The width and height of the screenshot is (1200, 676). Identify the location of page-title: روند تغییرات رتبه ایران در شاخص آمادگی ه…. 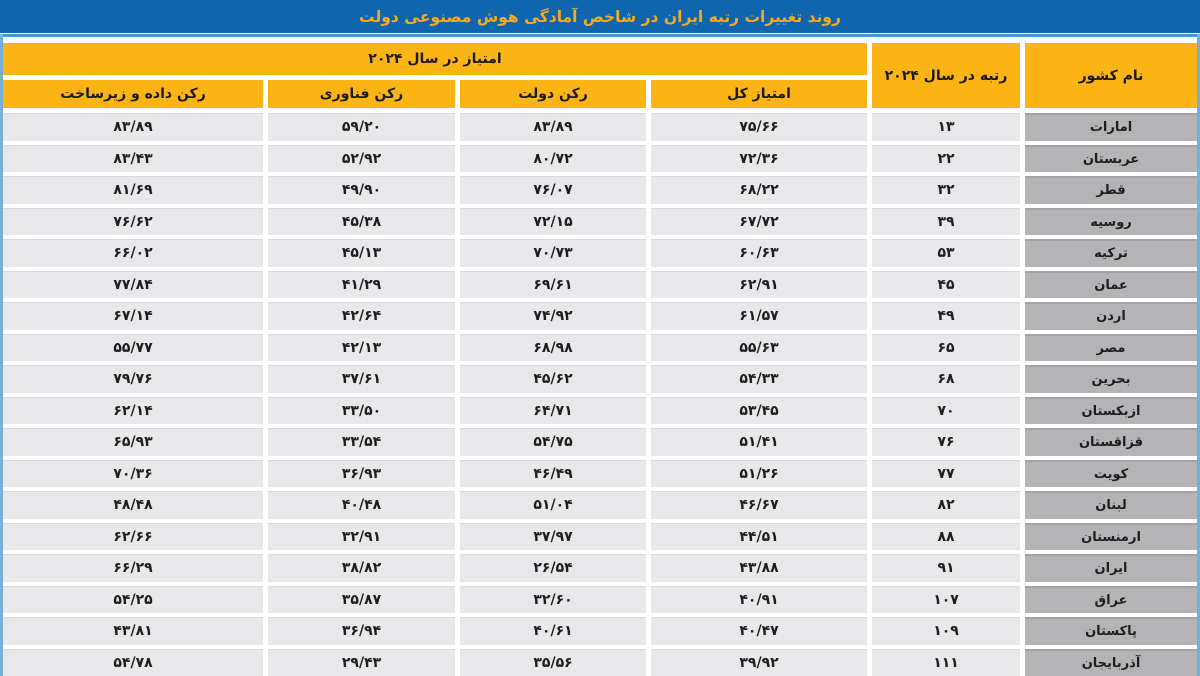
(600, 16).